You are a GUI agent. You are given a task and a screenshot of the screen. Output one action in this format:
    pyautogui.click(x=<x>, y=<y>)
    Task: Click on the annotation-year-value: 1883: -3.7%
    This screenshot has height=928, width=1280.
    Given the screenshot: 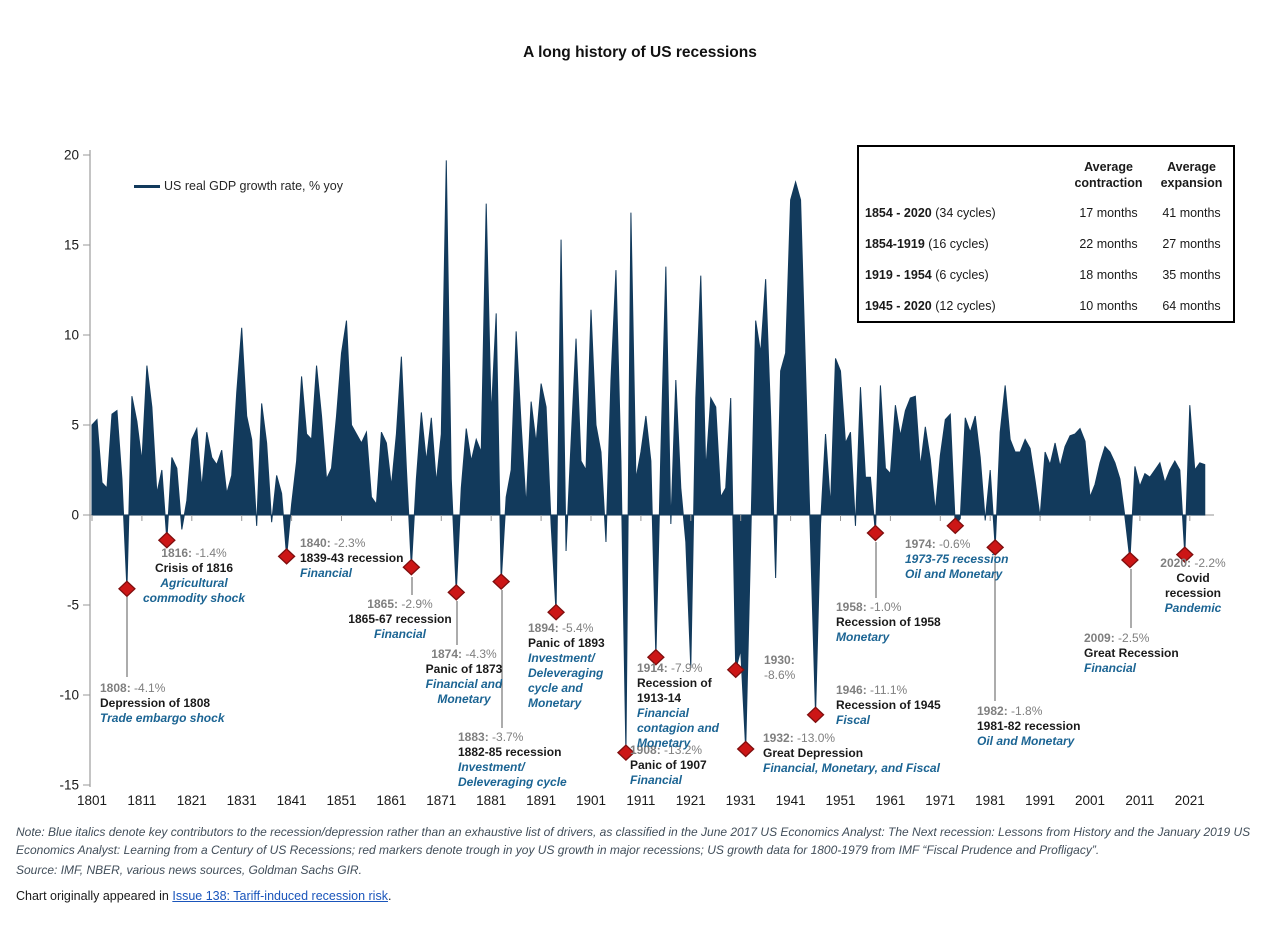 What is the action you would take?
    pyautogui.click(x=491, y=737)
    